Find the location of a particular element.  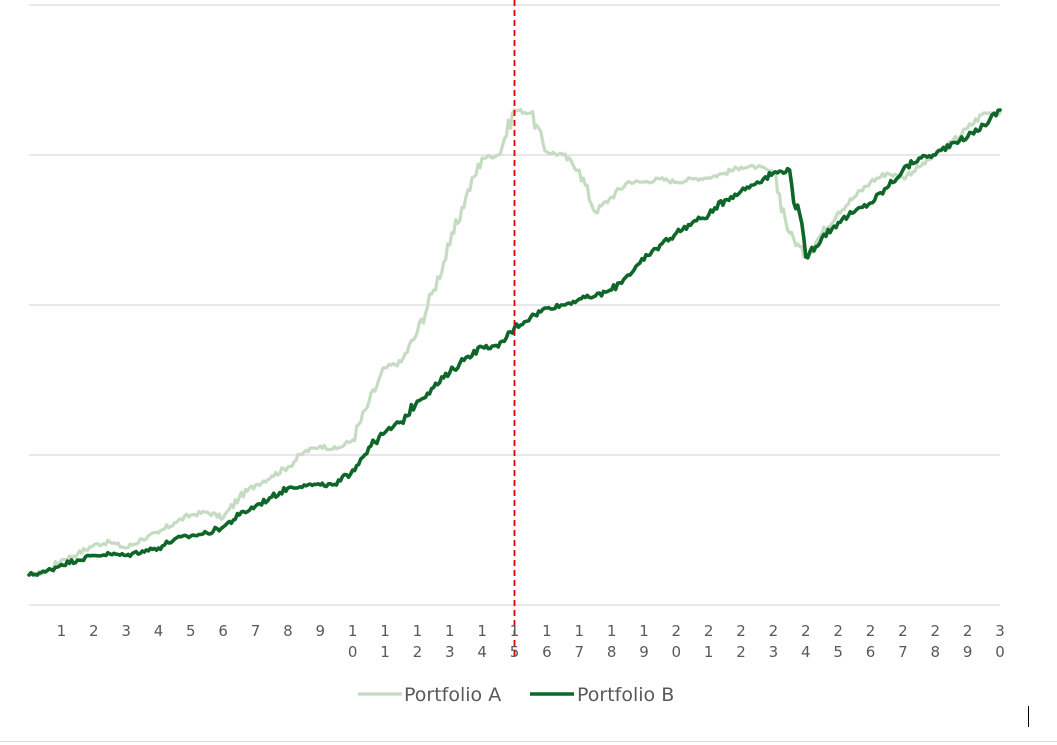

x-tick-label: 7 is located at coordinates (256, 631).